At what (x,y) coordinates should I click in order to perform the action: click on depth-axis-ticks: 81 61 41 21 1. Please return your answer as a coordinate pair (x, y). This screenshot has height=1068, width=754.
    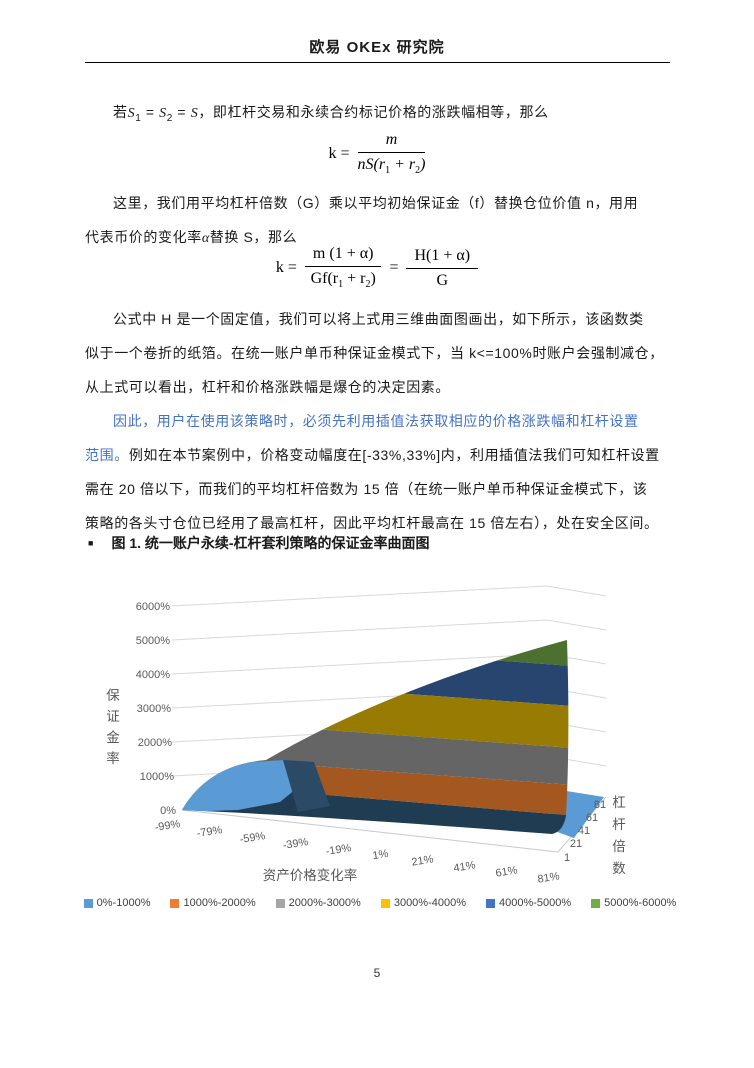
    Looking at the image, I should click on (585, 831).